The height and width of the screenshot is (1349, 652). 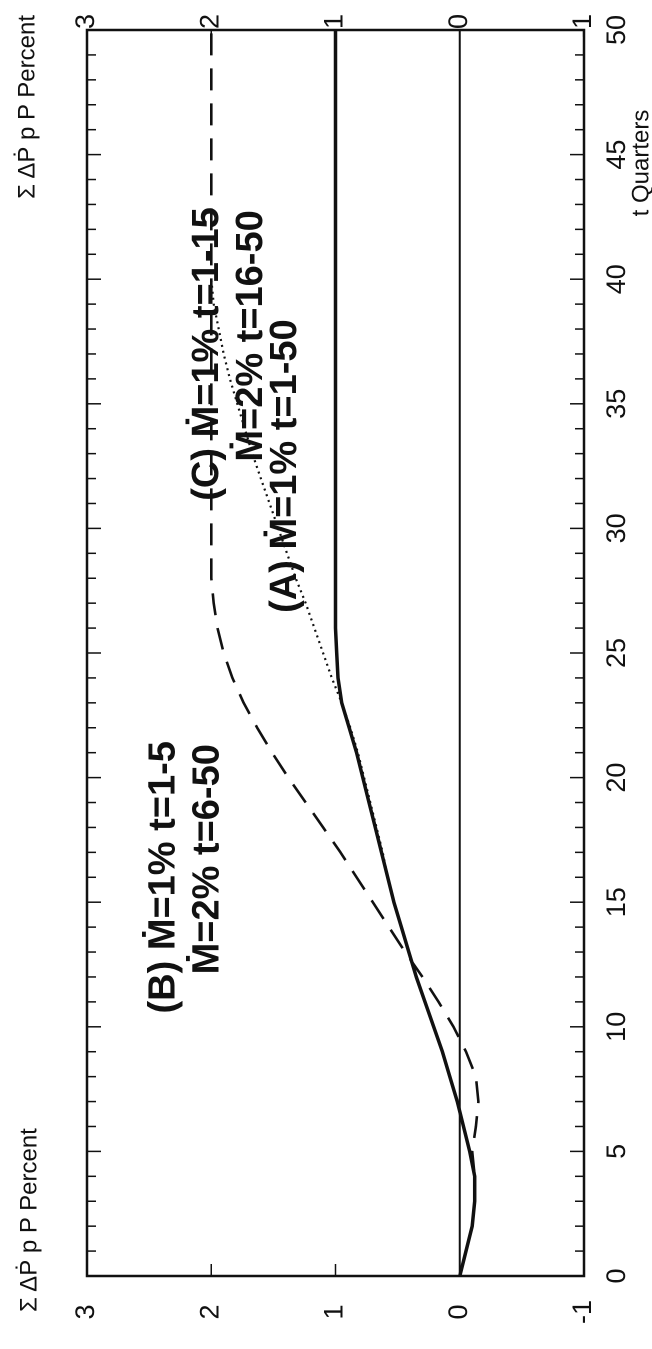 I want to click on series-line-dotted, so click(x=302, y=591).